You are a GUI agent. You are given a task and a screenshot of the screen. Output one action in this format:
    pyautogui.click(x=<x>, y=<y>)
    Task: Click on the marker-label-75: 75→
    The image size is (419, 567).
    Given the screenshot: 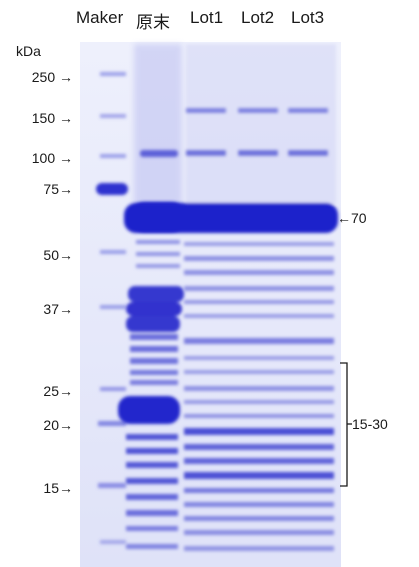 What is the action you would take?
    pyautogui.click(x=58, y=189)
    